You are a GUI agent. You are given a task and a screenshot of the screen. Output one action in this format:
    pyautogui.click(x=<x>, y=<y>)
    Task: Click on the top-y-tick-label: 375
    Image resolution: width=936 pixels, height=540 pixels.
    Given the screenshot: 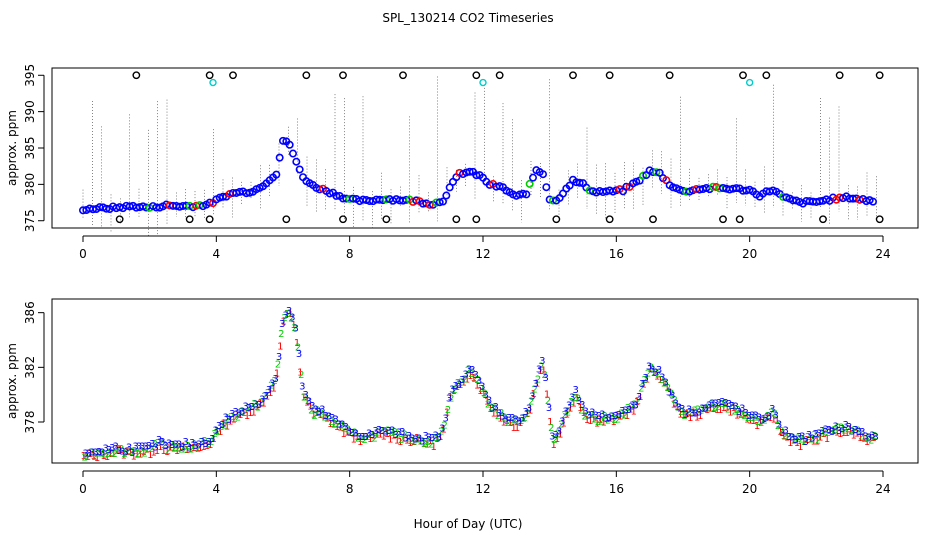 What is the action you would take?
    pyautogui.click(x=30, y=220)
    